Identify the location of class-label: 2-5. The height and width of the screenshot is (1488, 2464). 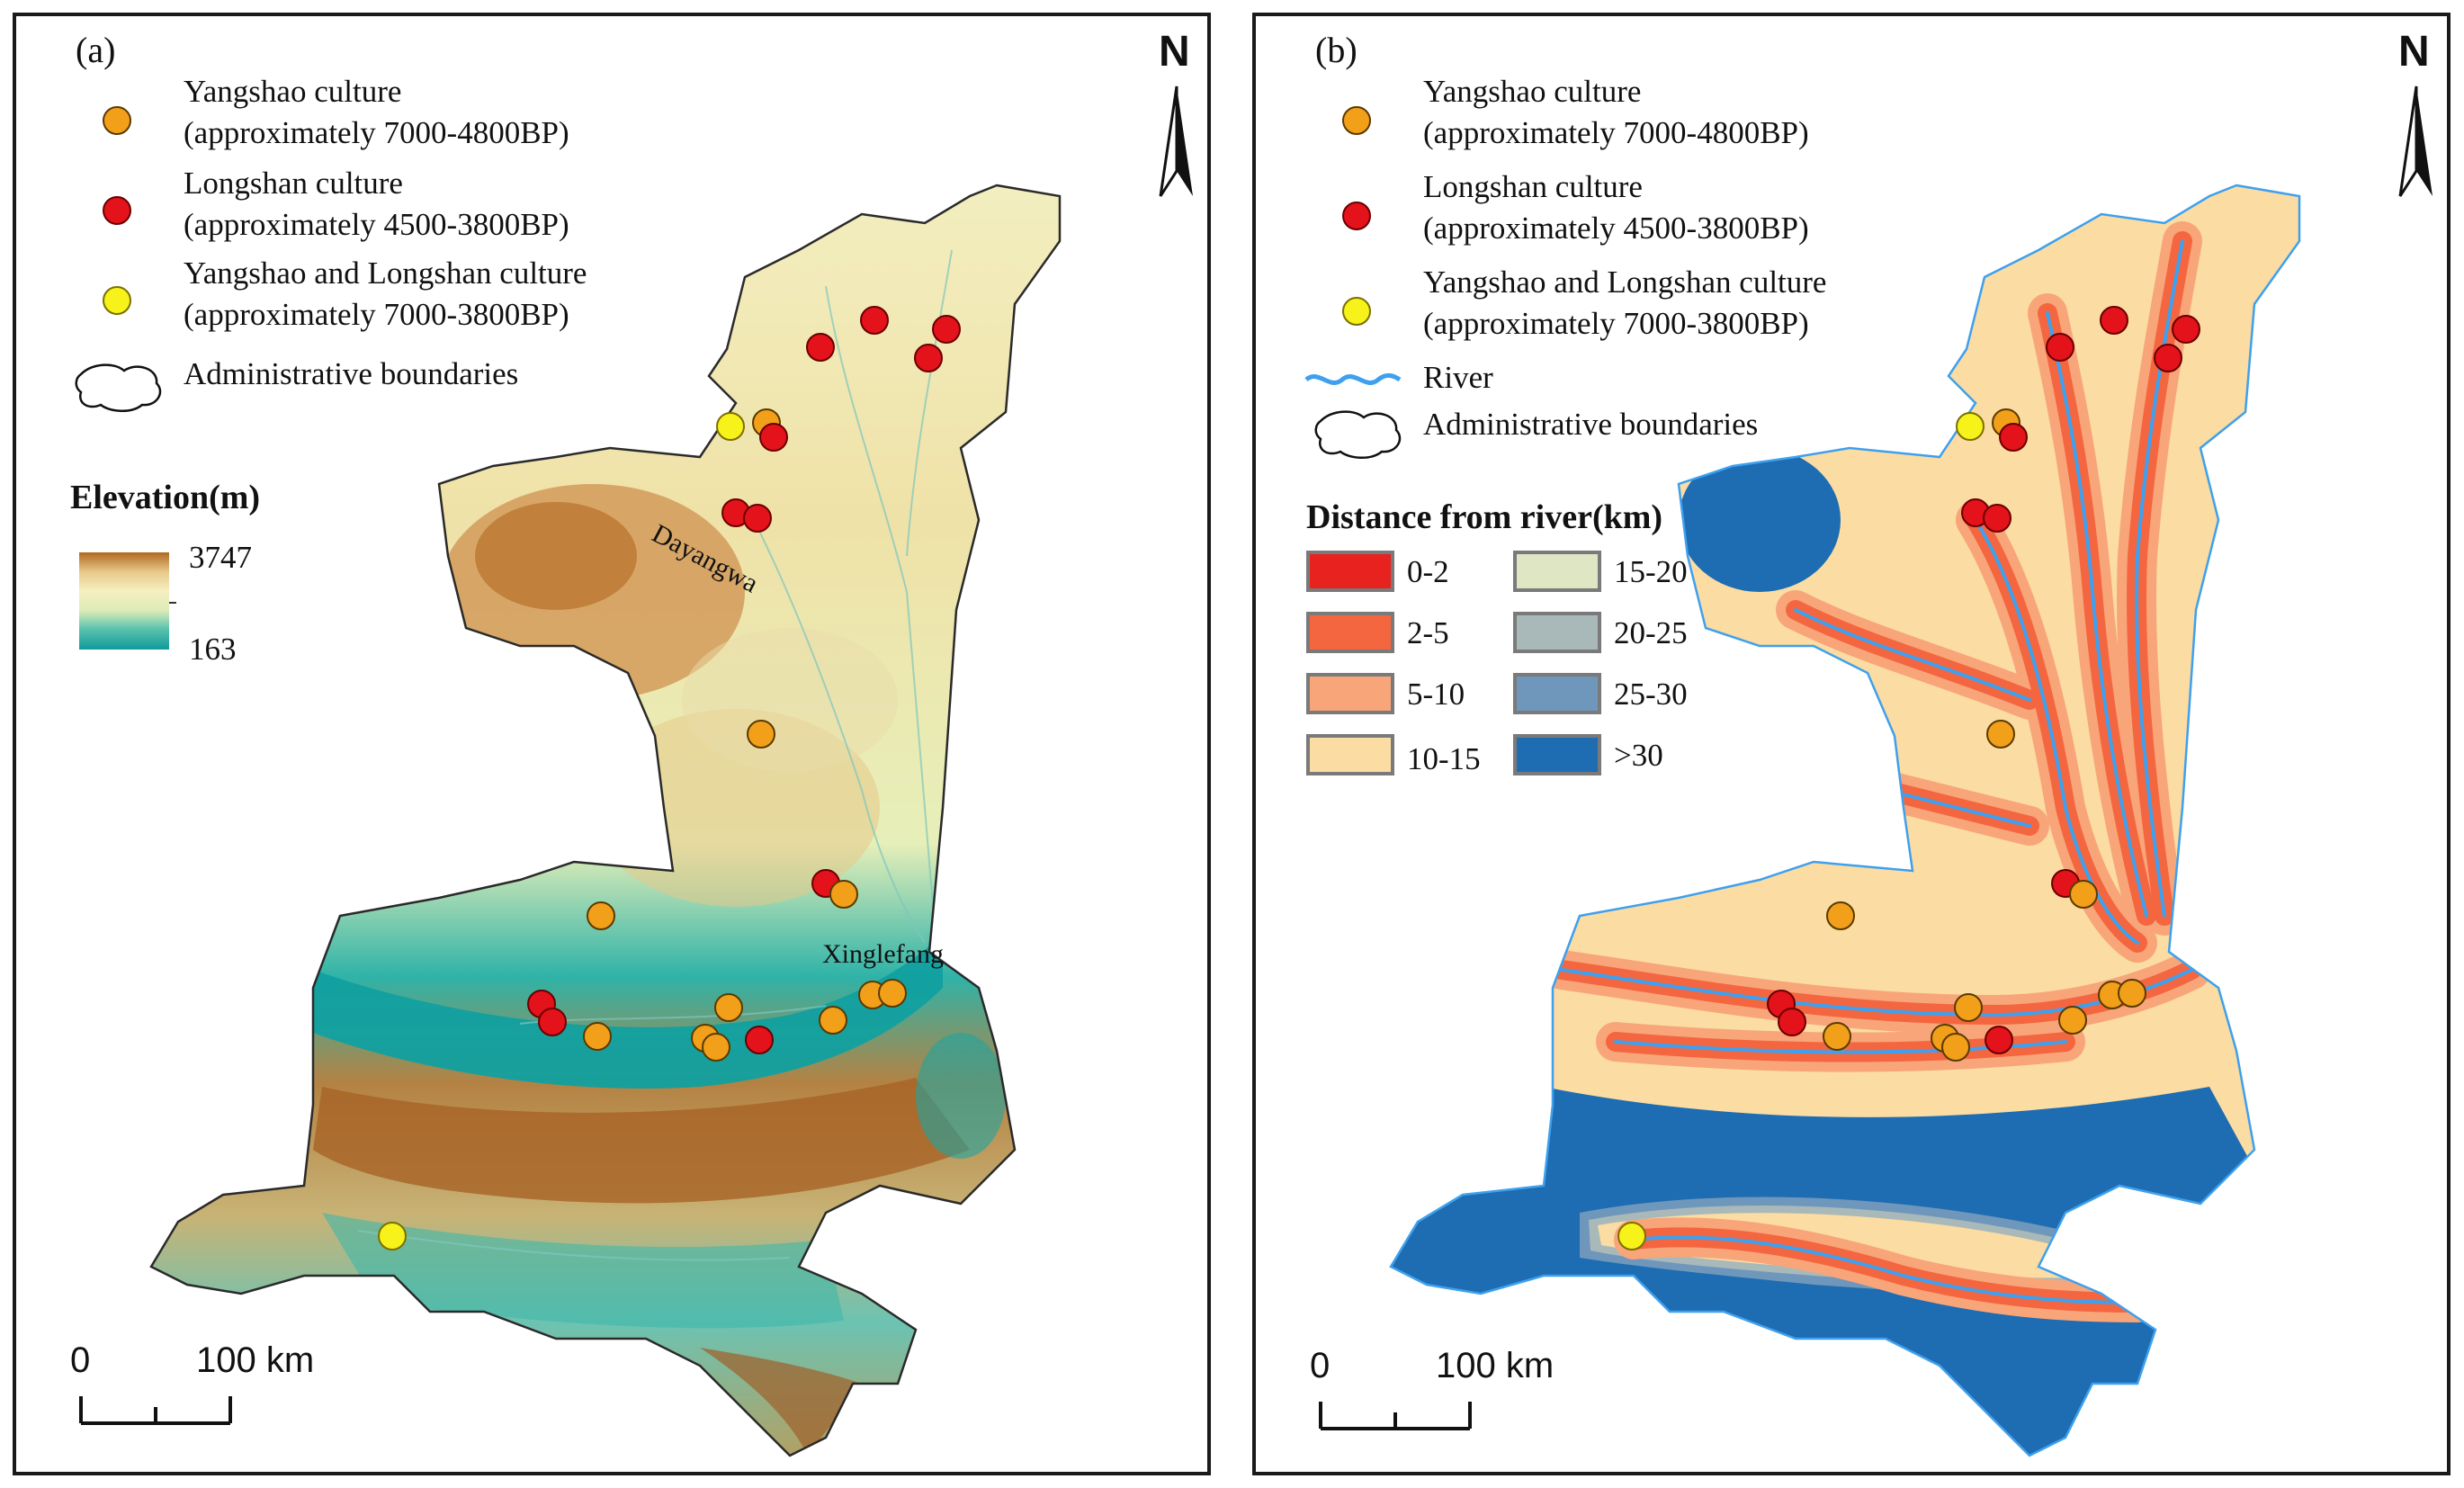
(1428, 632).